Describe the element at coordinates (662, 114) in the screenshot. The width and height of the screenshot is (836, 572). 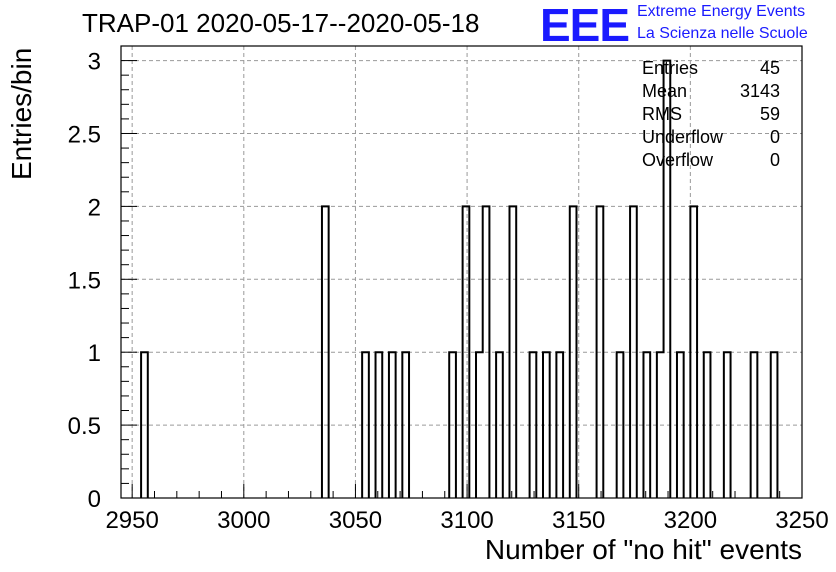
I see `stat-label-rms: RMS` at that location.